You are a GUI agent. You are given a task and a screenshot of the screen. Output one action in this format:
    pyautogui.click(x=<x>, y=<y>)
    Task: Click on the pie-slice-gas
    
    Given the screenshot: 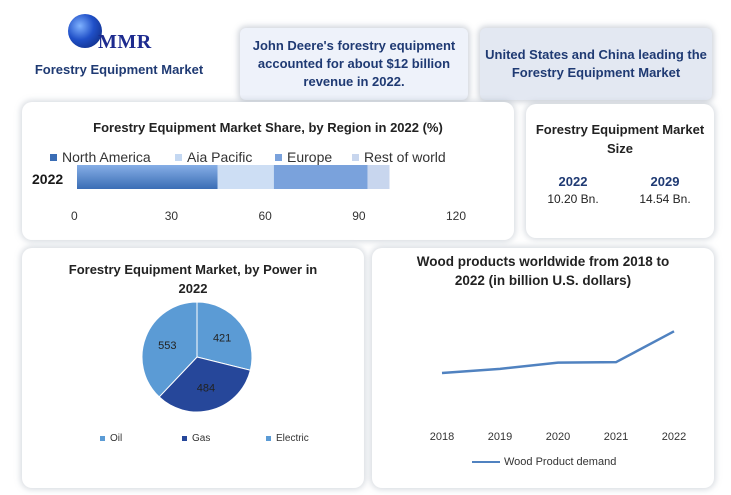 What is the action you would take?
    pyautogui.click(x=204, y=384)
    